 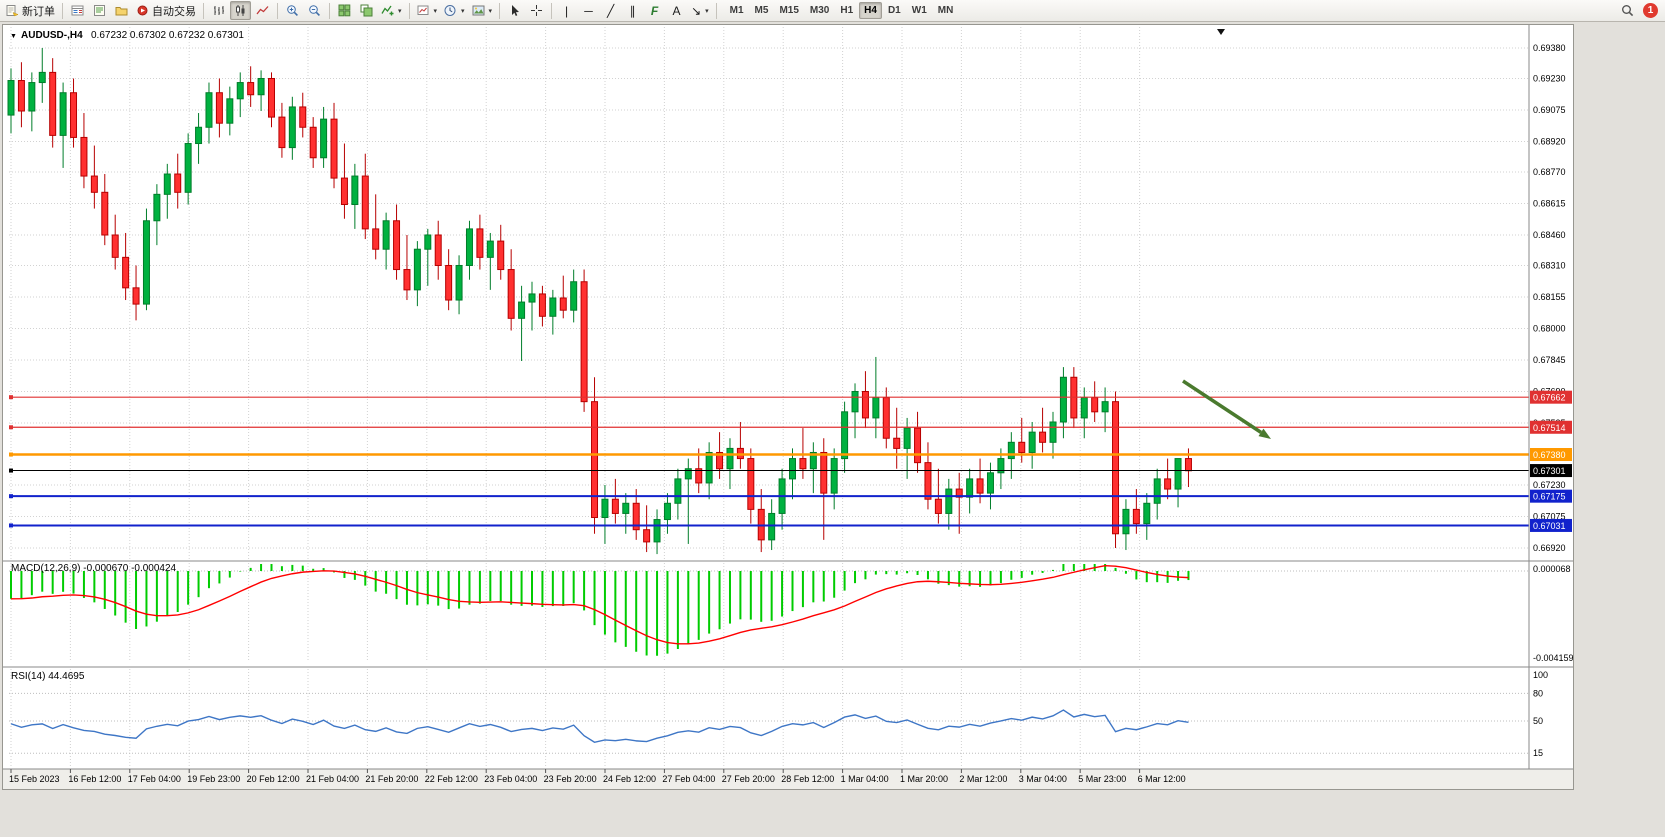 I want to click on price-scale-label: 0.68000, so click(x=1549, y=328).